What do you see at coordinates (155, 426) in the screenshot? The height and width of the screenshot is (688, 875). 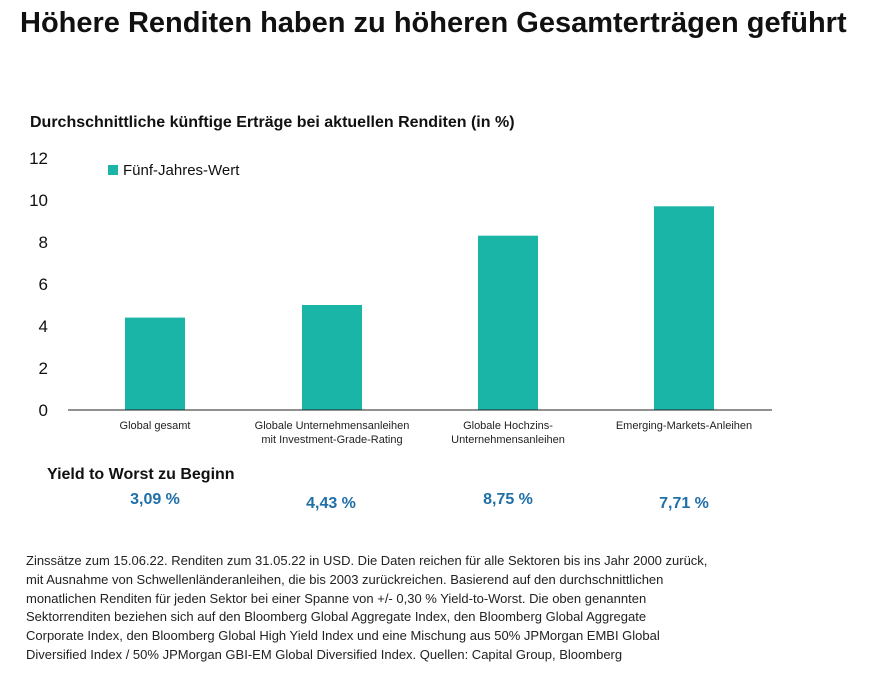 I see `x-tick-label: Global gesamt` at bounding box center [155, 426].